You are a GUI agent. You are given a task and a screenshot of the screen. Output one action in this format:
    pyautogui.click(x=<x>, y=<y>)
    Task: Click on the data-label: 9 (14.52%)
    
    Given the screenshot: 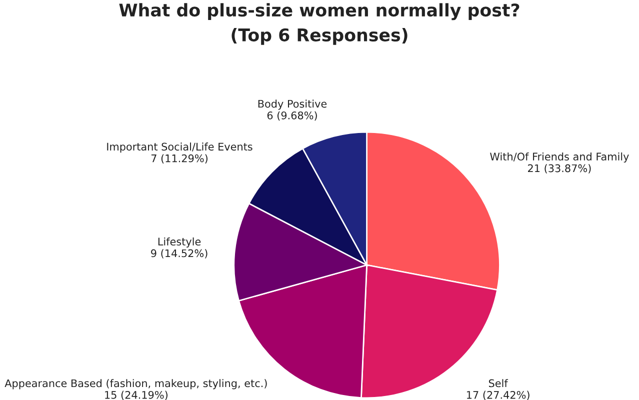 What is the action you would take?
    pyautogui.click(x=179, y=253)
    